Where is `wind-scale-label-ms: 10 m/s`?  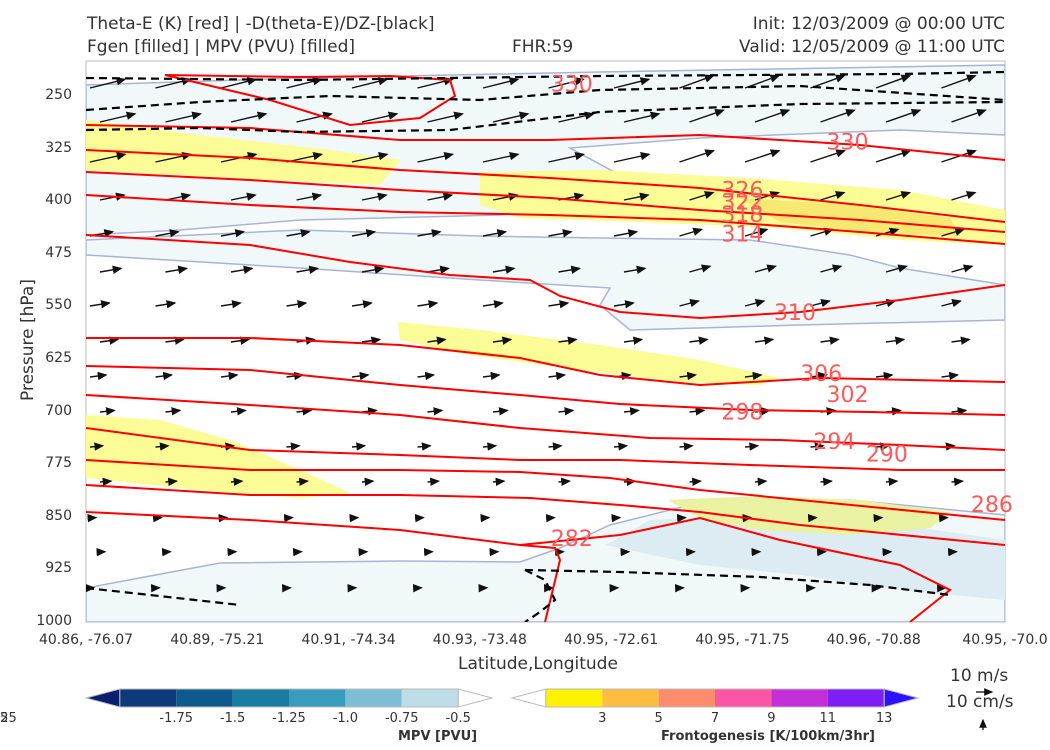
wind-scale-label-ms: 10 m/s is located at coordinates (979, 676).